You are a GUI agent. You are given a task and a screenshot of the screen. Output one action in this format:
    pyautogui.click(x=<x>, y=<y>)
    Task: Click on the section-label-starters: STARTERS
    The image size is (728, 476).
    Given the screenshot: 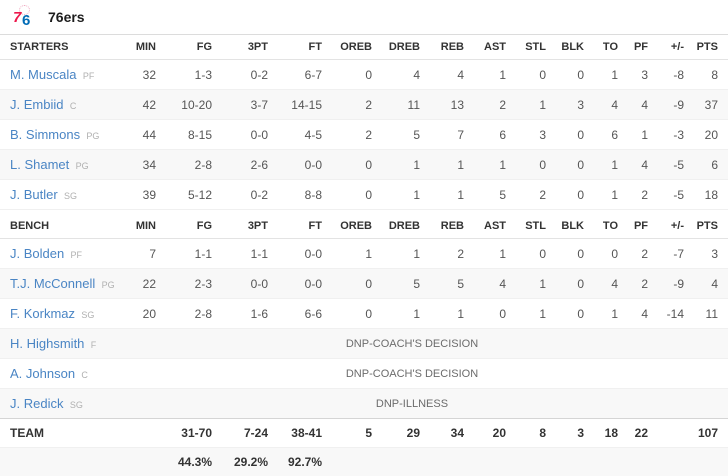 What is the action you would take?
    pyautogui.click(x=63, y=47)
    